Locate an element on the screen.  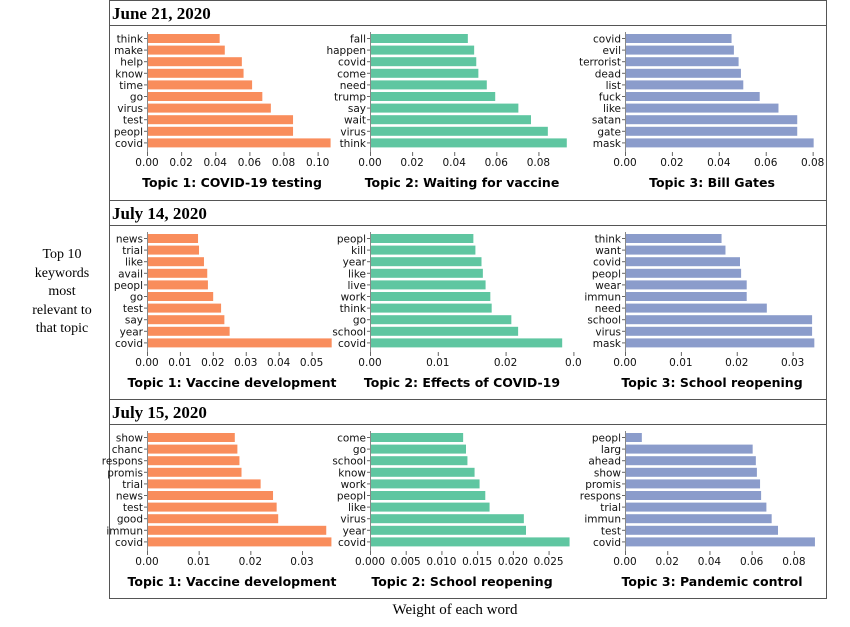
category-label: know is located at coordinates (352, 473).